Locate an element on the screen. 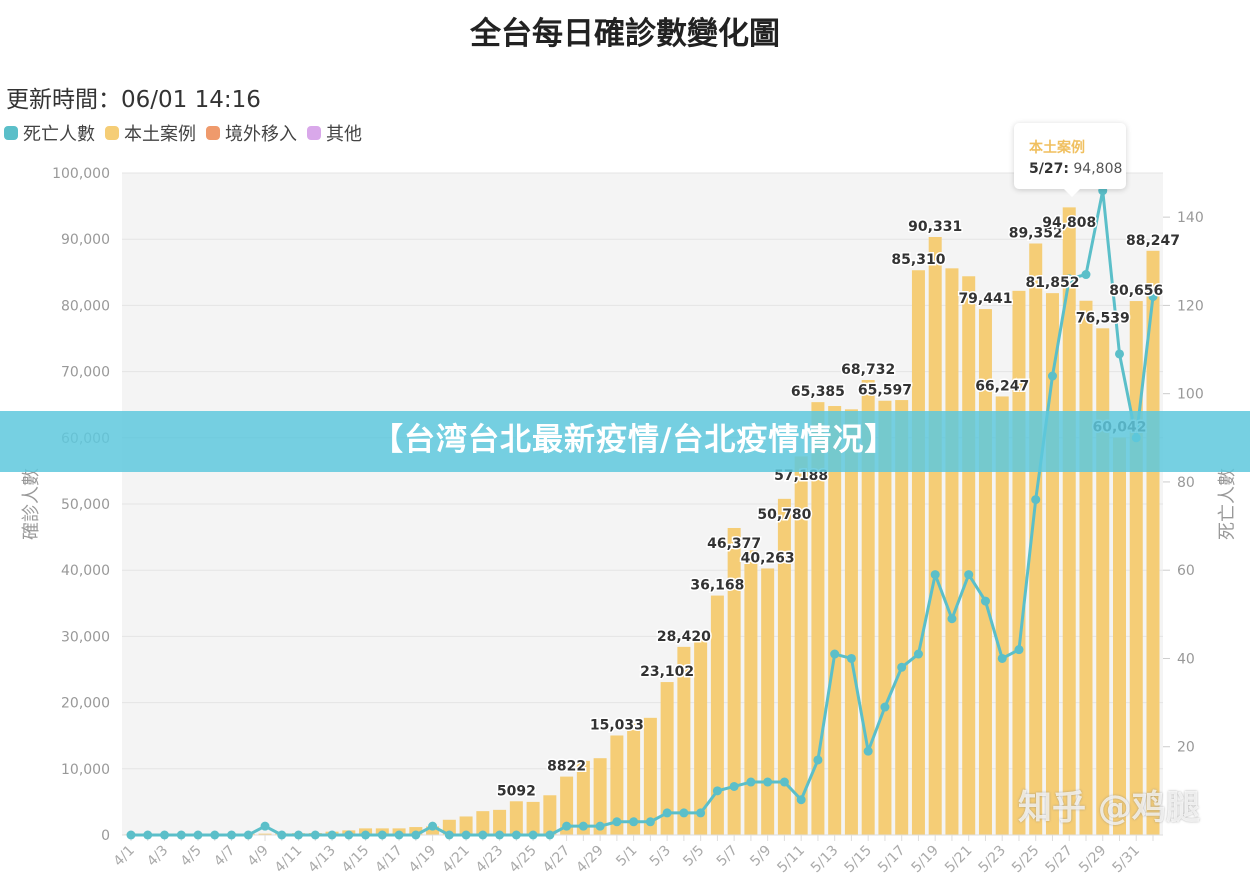 The height and width of the screenshot is (884, 1250). legend-item-deaths: 死亡人數 is located at coordinates (49, 133).